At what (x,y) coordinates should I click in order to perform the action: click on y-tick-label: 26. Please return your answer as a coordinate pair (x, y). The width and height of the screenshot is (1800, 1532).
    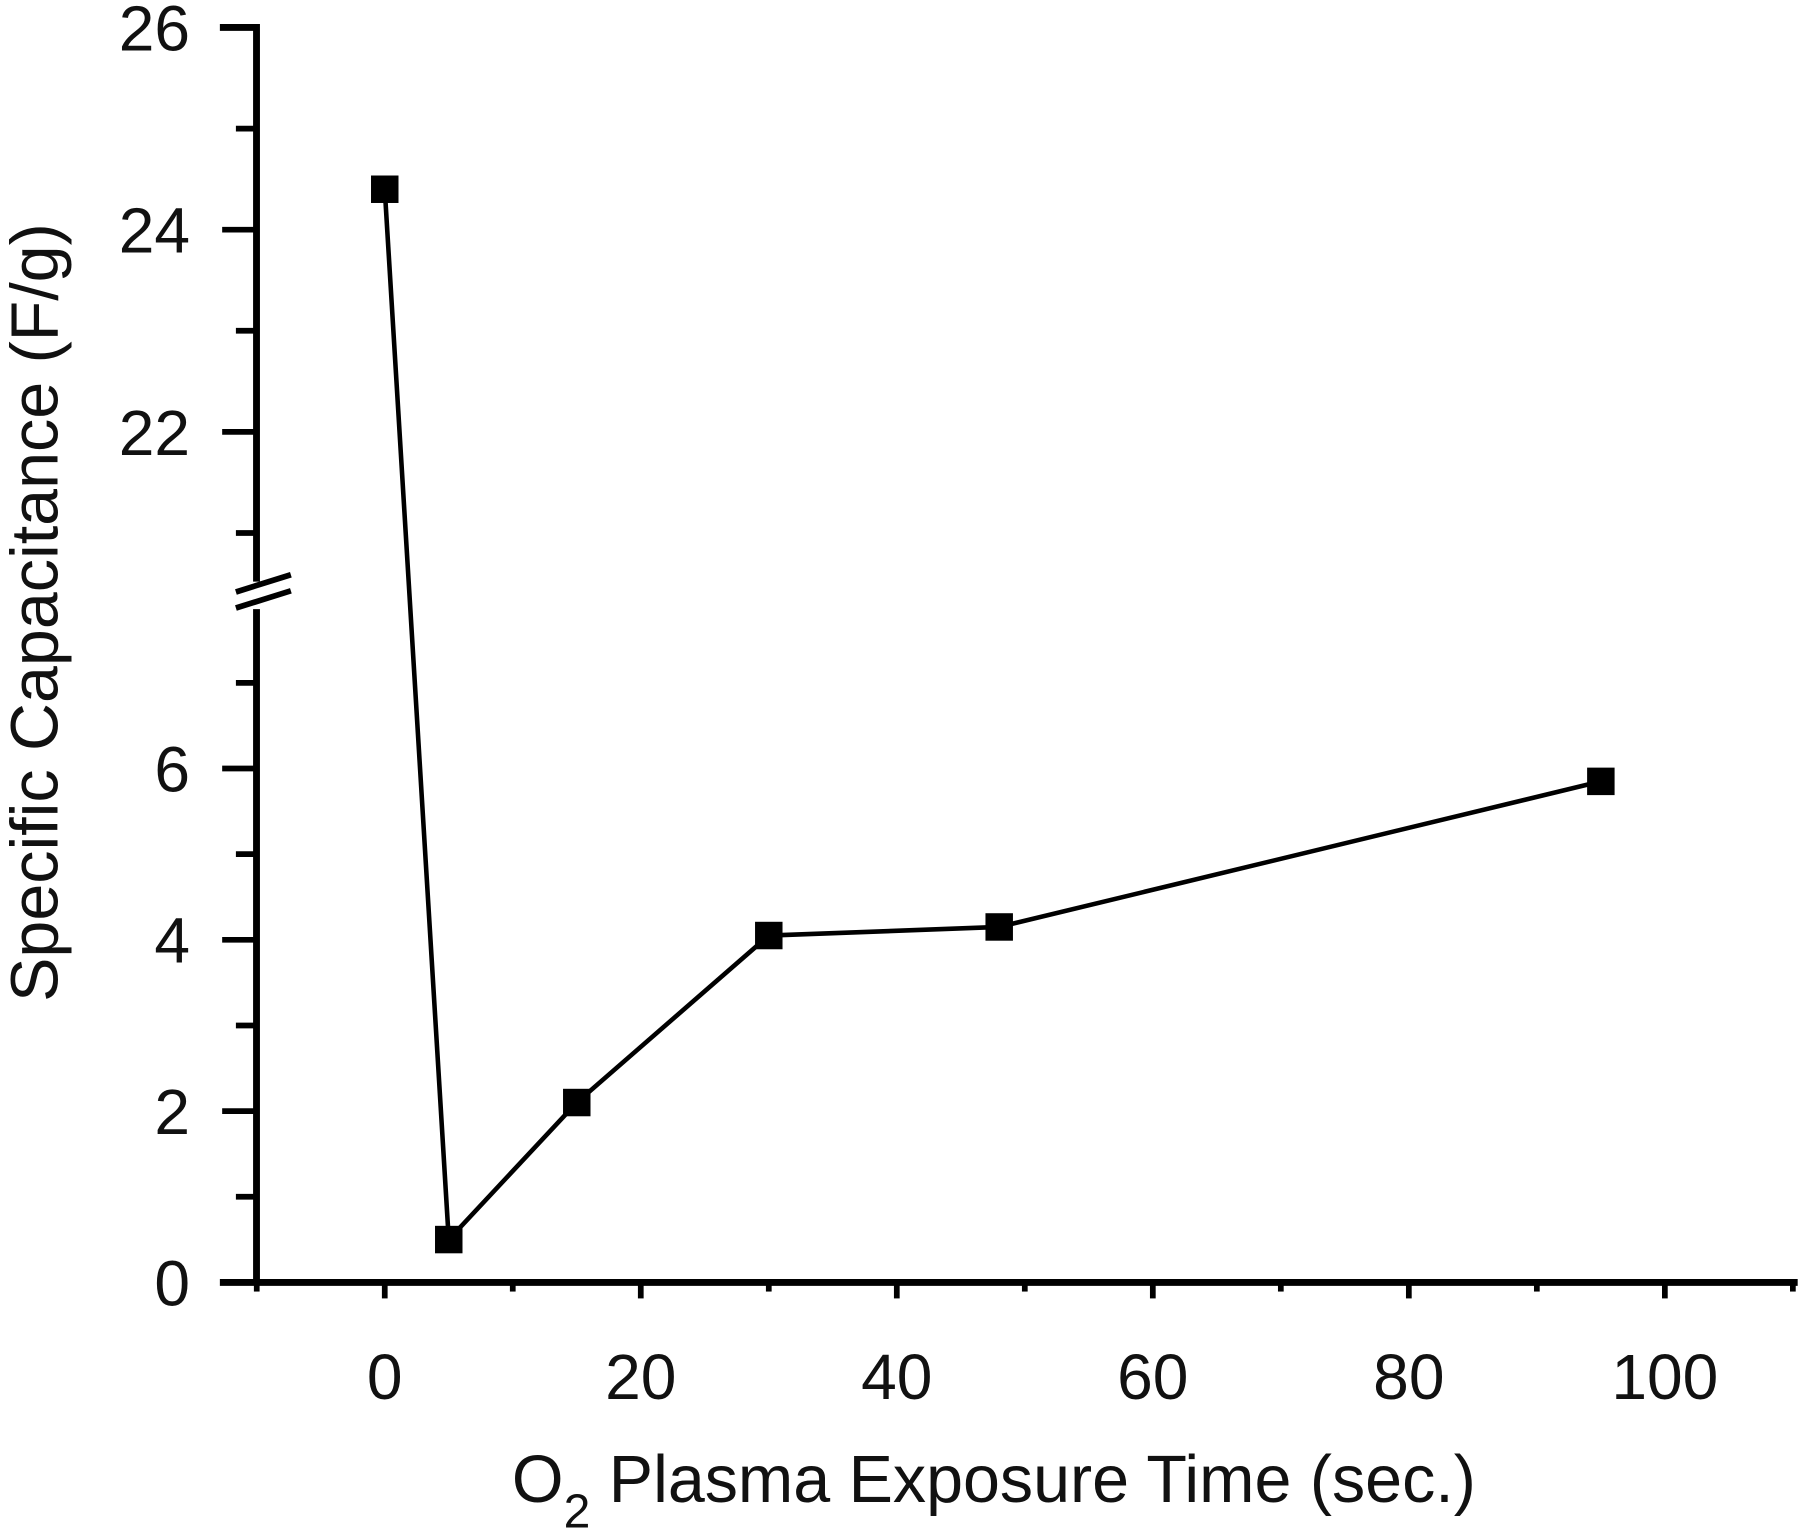
    Looking at the image, I should click on (154, 32).